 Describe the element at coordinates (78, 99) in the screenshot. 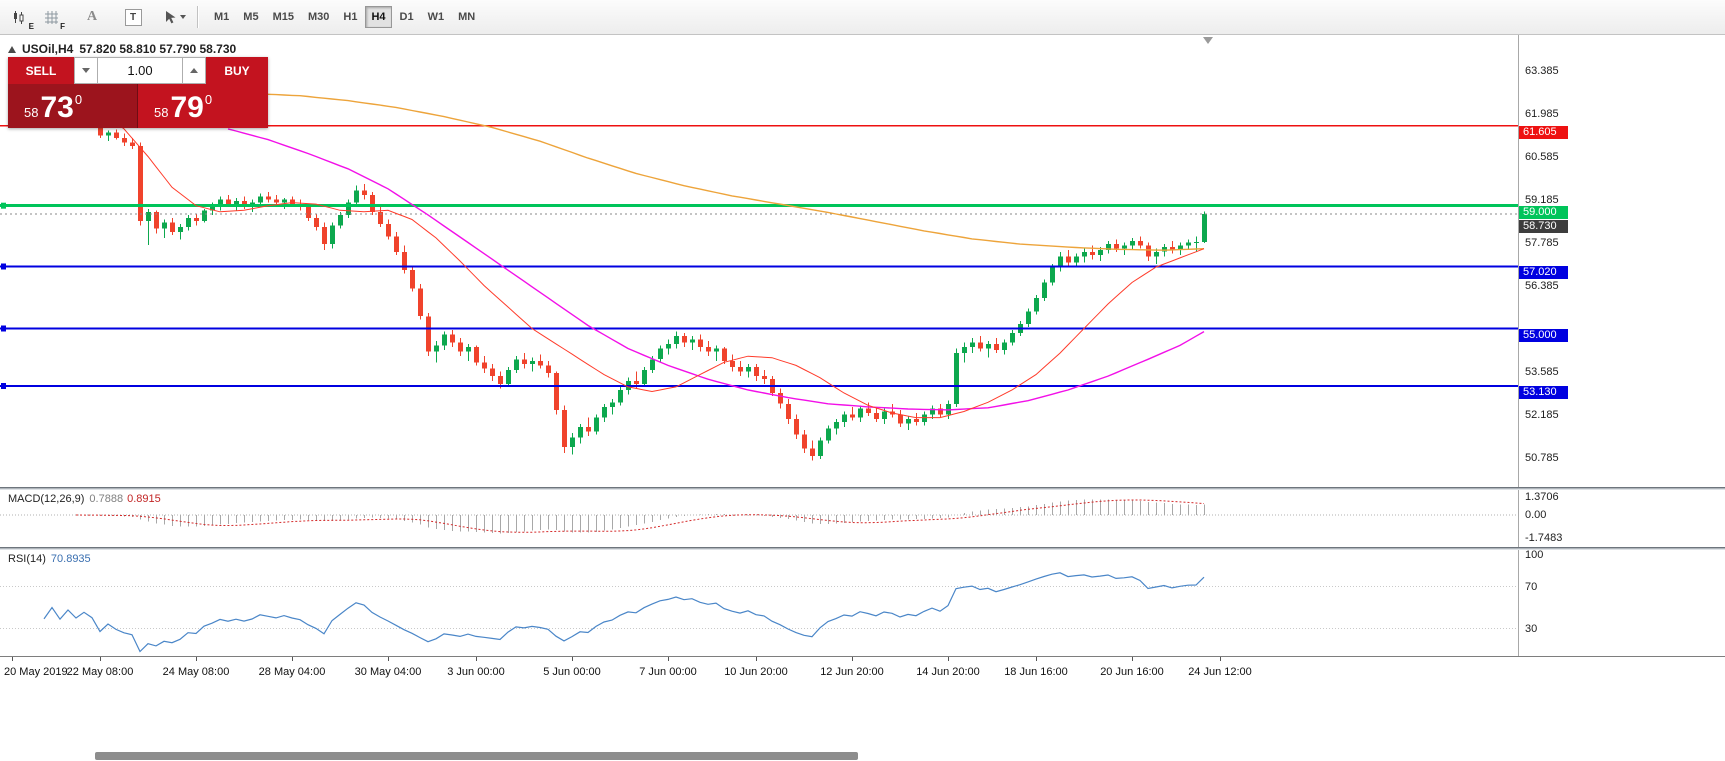

I see `sell-price-sup: 0` at that location.